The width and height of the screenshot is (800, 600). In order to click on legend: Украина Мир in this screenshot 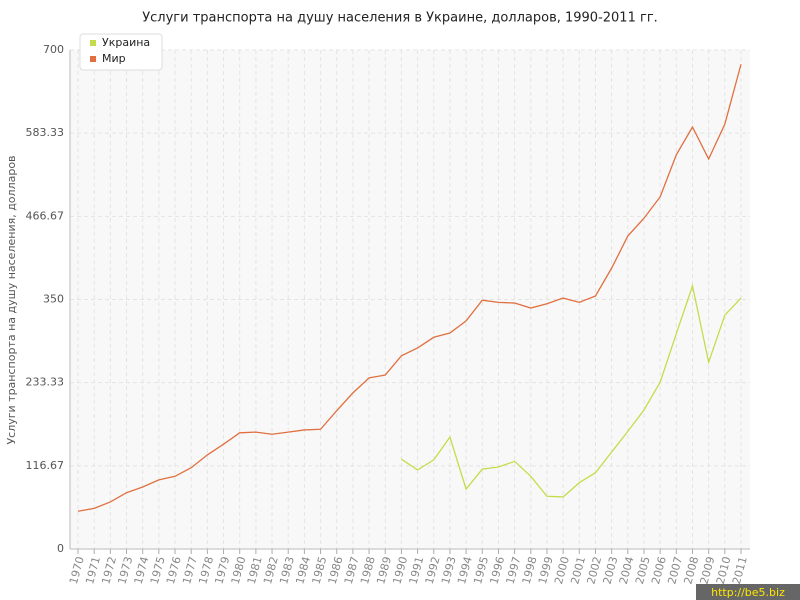, I will do `click(121, 52)`.